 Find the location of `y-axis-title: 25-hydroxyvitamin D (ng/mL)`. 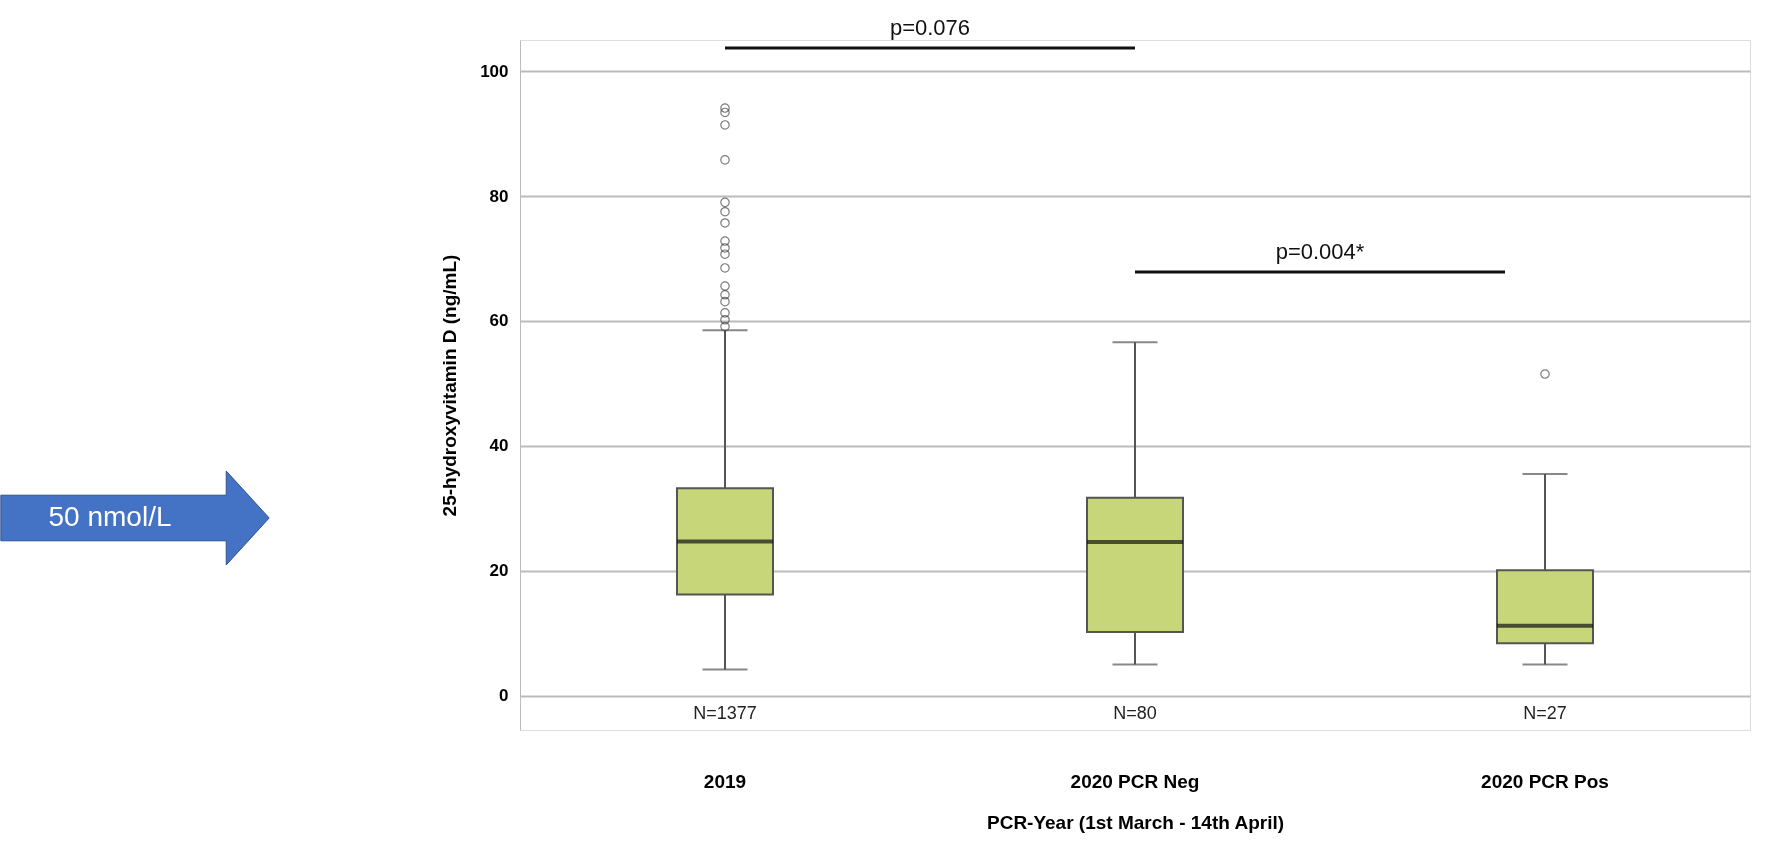

y-axis-title: 25-hydroxyvitamin D (ng/mL) is located at coordinates (450, 385).